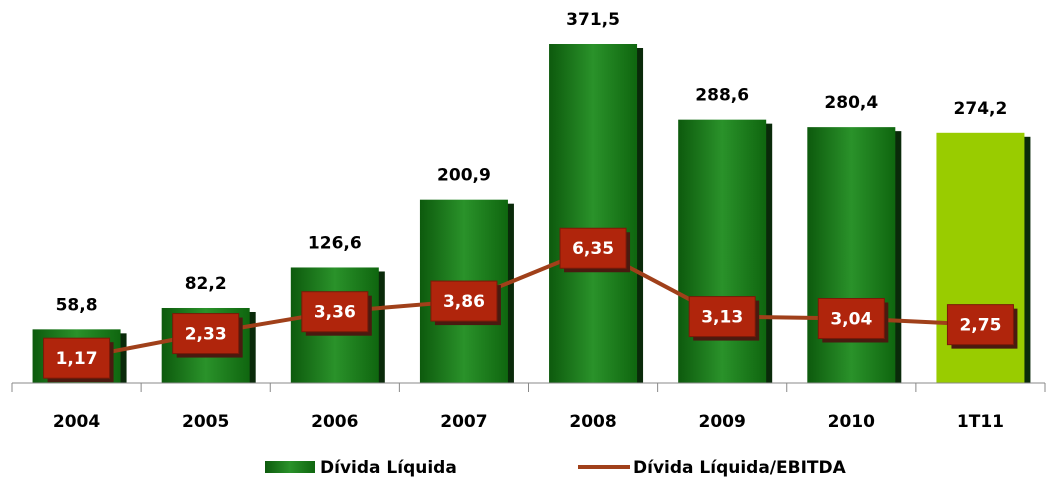  What do you see at coordinates (335, 243) in the screenshot?
I see `bar-value-label: 126,6` at bounding box center [335, 243].